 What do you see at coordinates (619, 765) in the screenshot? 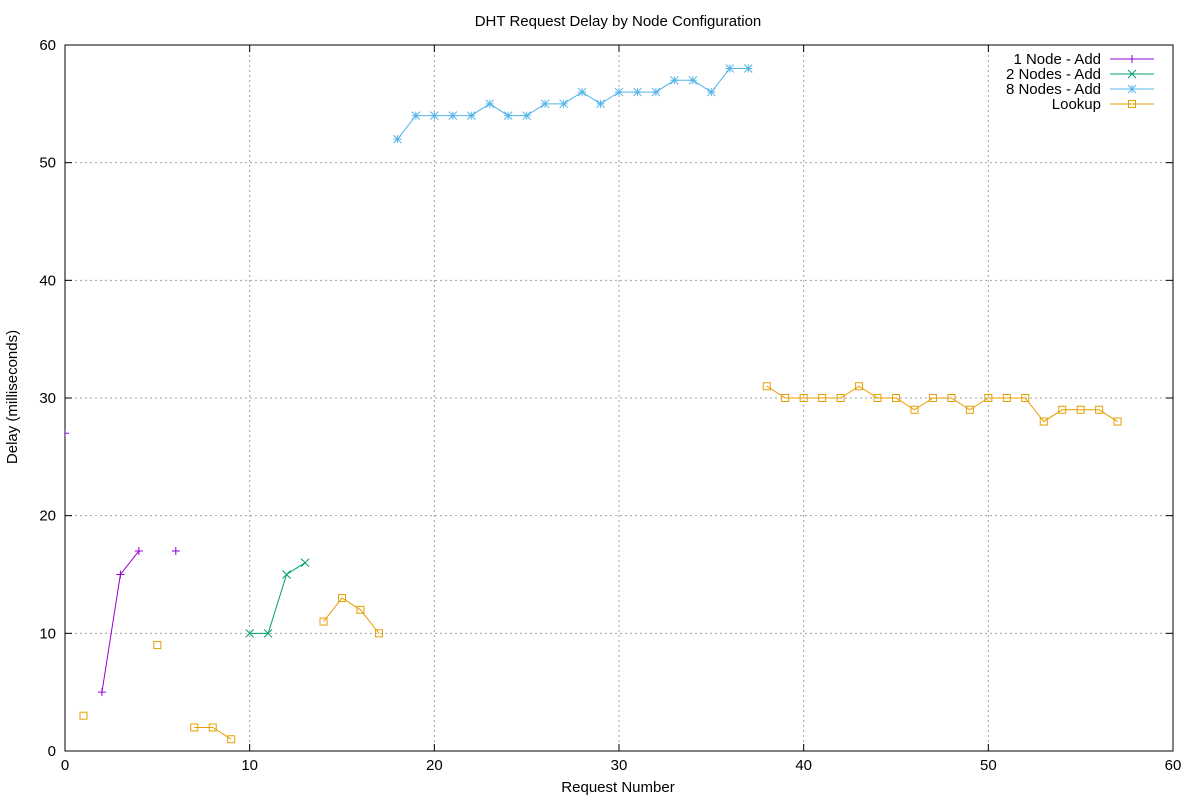
I see `x-tick-label: 30` at bounding box center [619, 765].